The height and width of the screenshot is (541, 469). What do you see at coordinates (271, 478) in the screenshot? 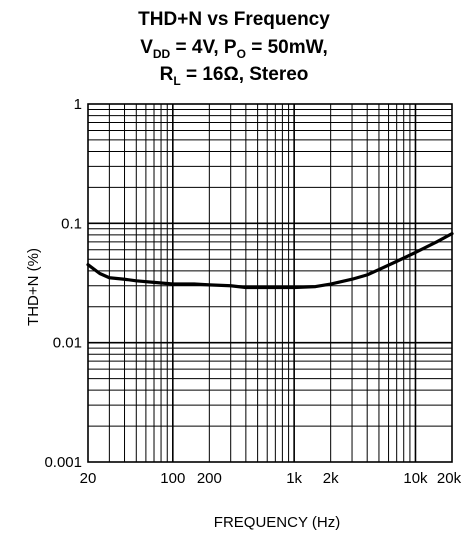
I see `x-tick-labels: 20 100 200 1k 2k 10k 20k` at bounding box center [271, 478].